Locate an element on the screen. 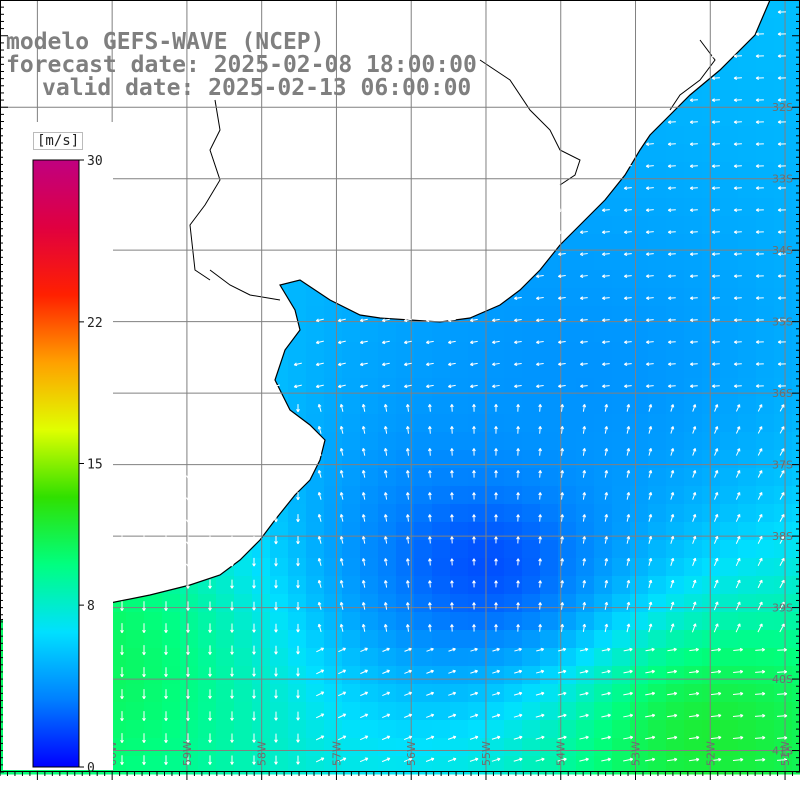  forecast-date: forecast date: 2025-02-08 18:00:00 is located at coordinates (241, 65).